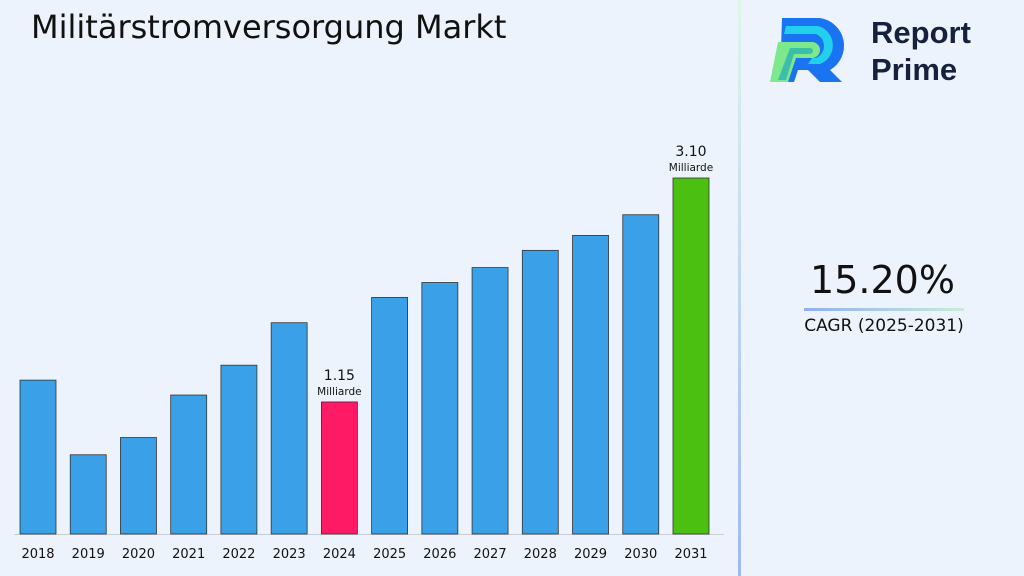  What do you see at coordinates (914, 69) in the screenshot?
I see `brand-line2: Prime` at bounding box center [914, 69].